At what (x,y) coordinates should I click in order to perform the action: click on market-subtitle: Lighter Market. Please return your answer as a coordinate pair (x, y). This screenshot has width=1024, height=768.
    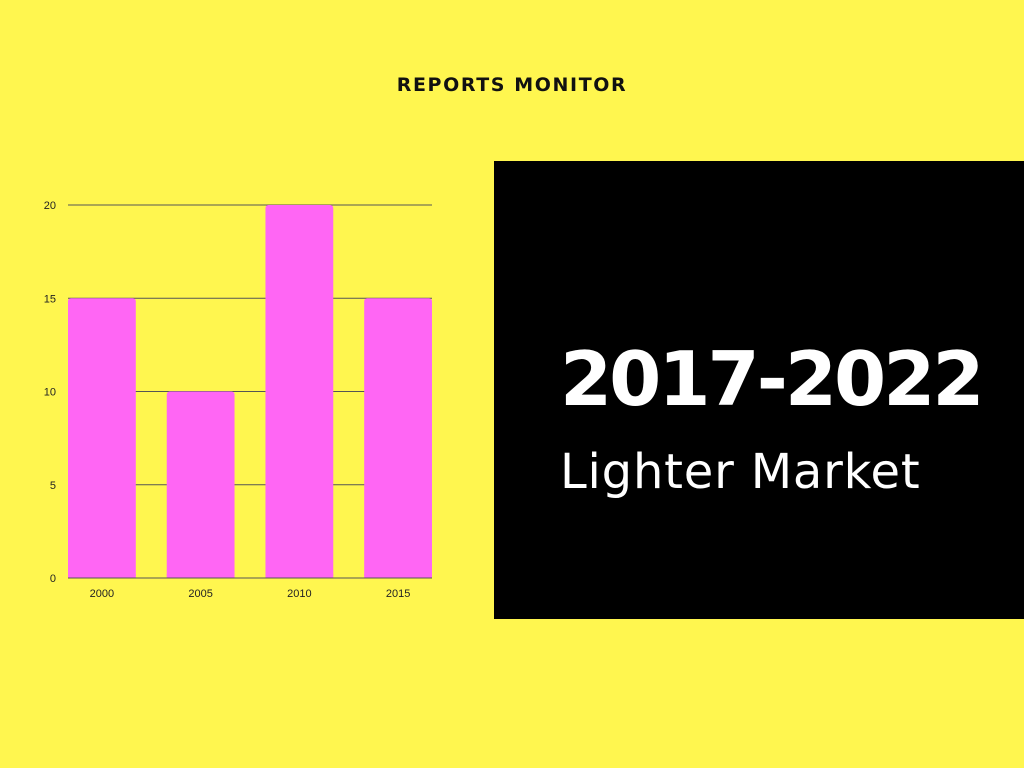
    Looking at the image, I should click on (740, 472).